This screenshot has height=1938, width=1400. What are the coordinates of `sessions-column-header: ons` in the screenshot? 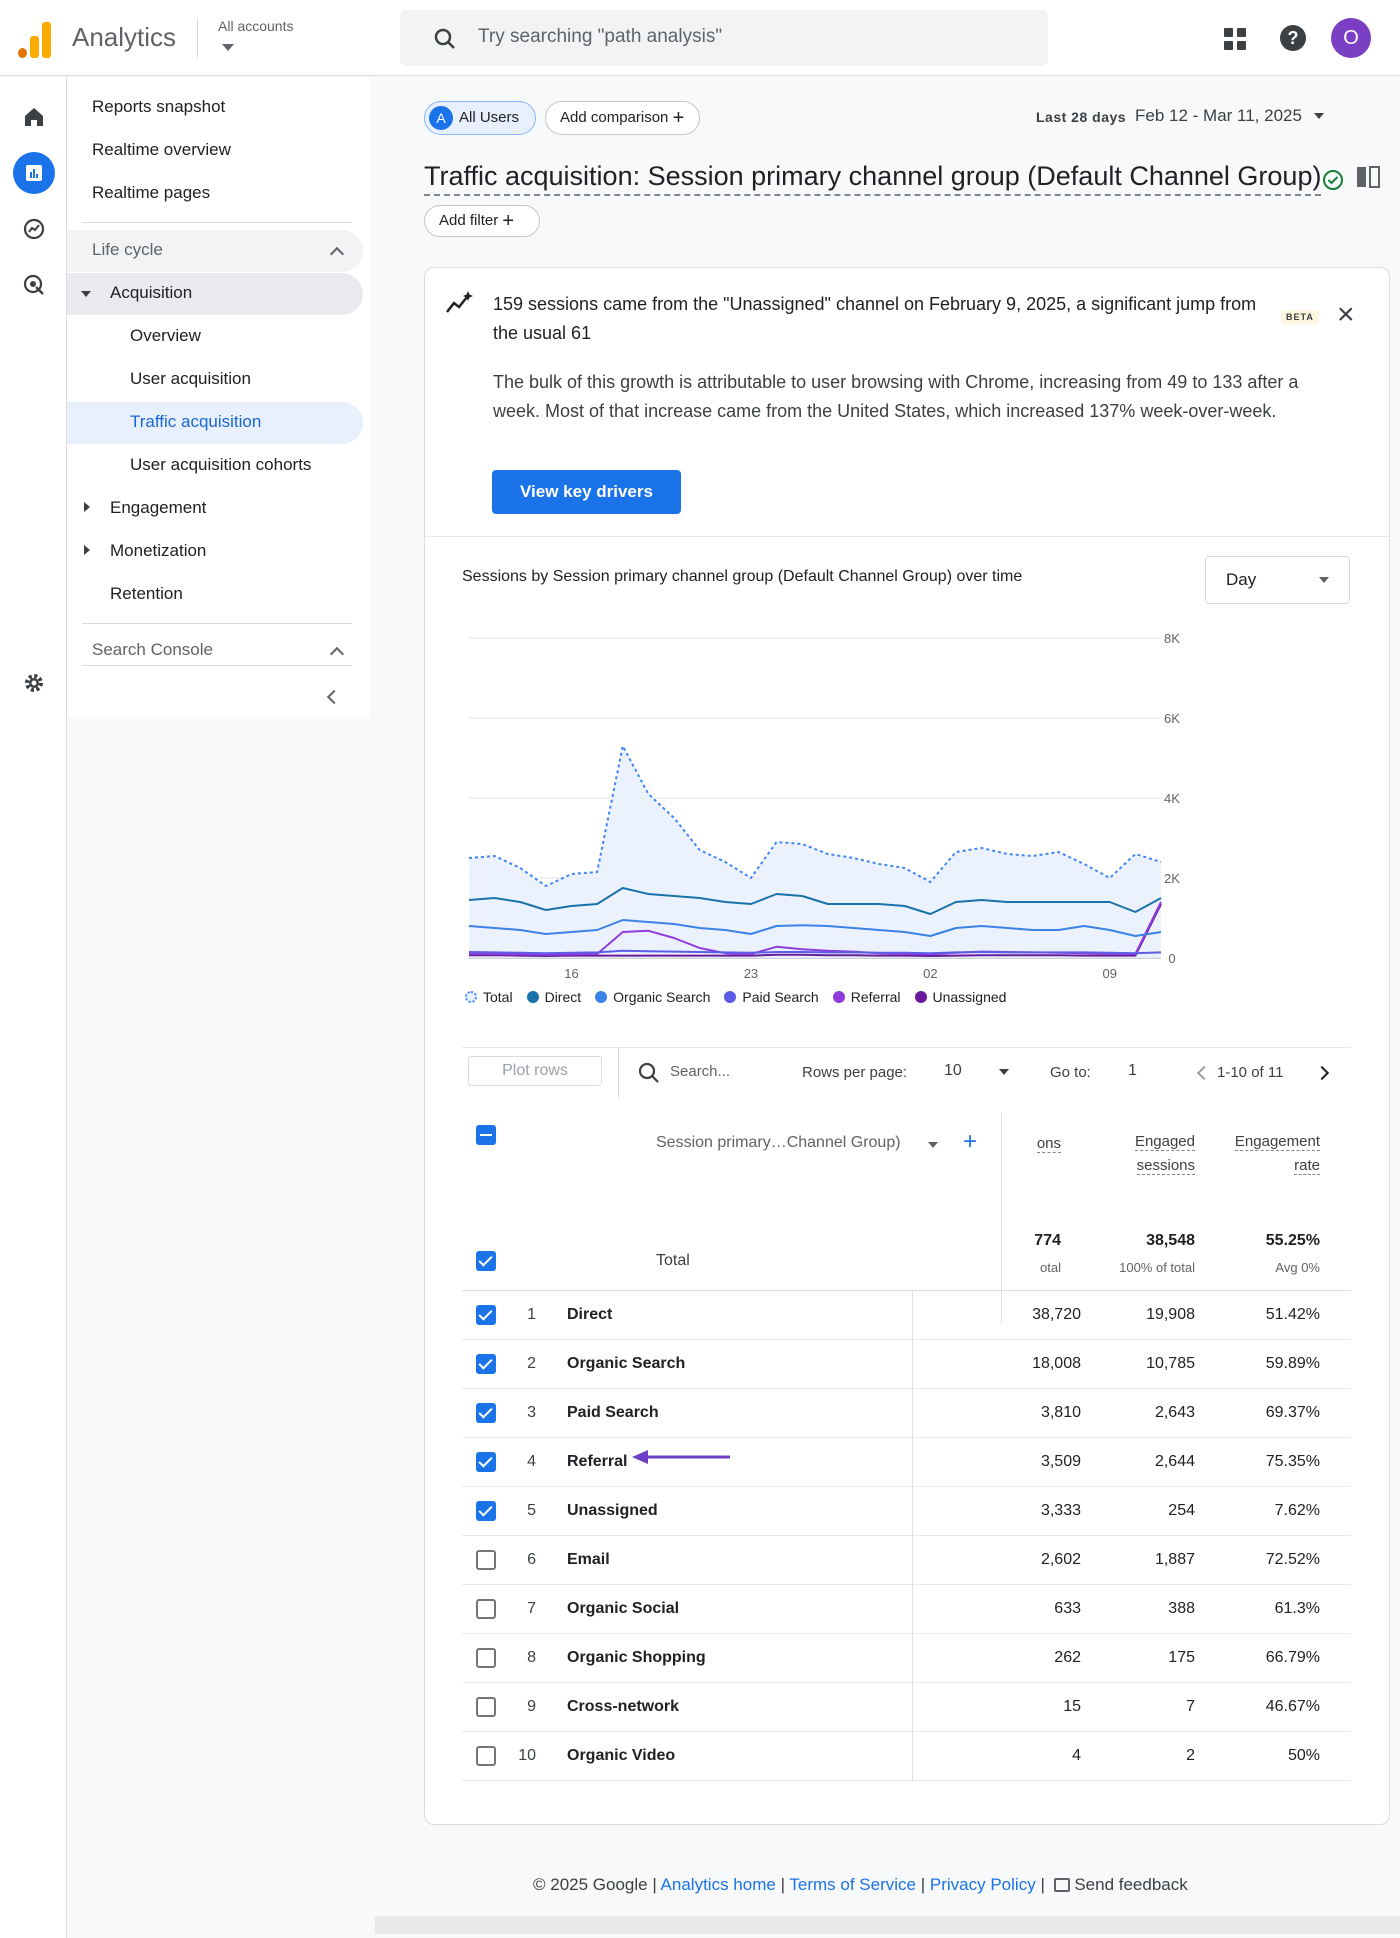 It's located at (1048, 1144).